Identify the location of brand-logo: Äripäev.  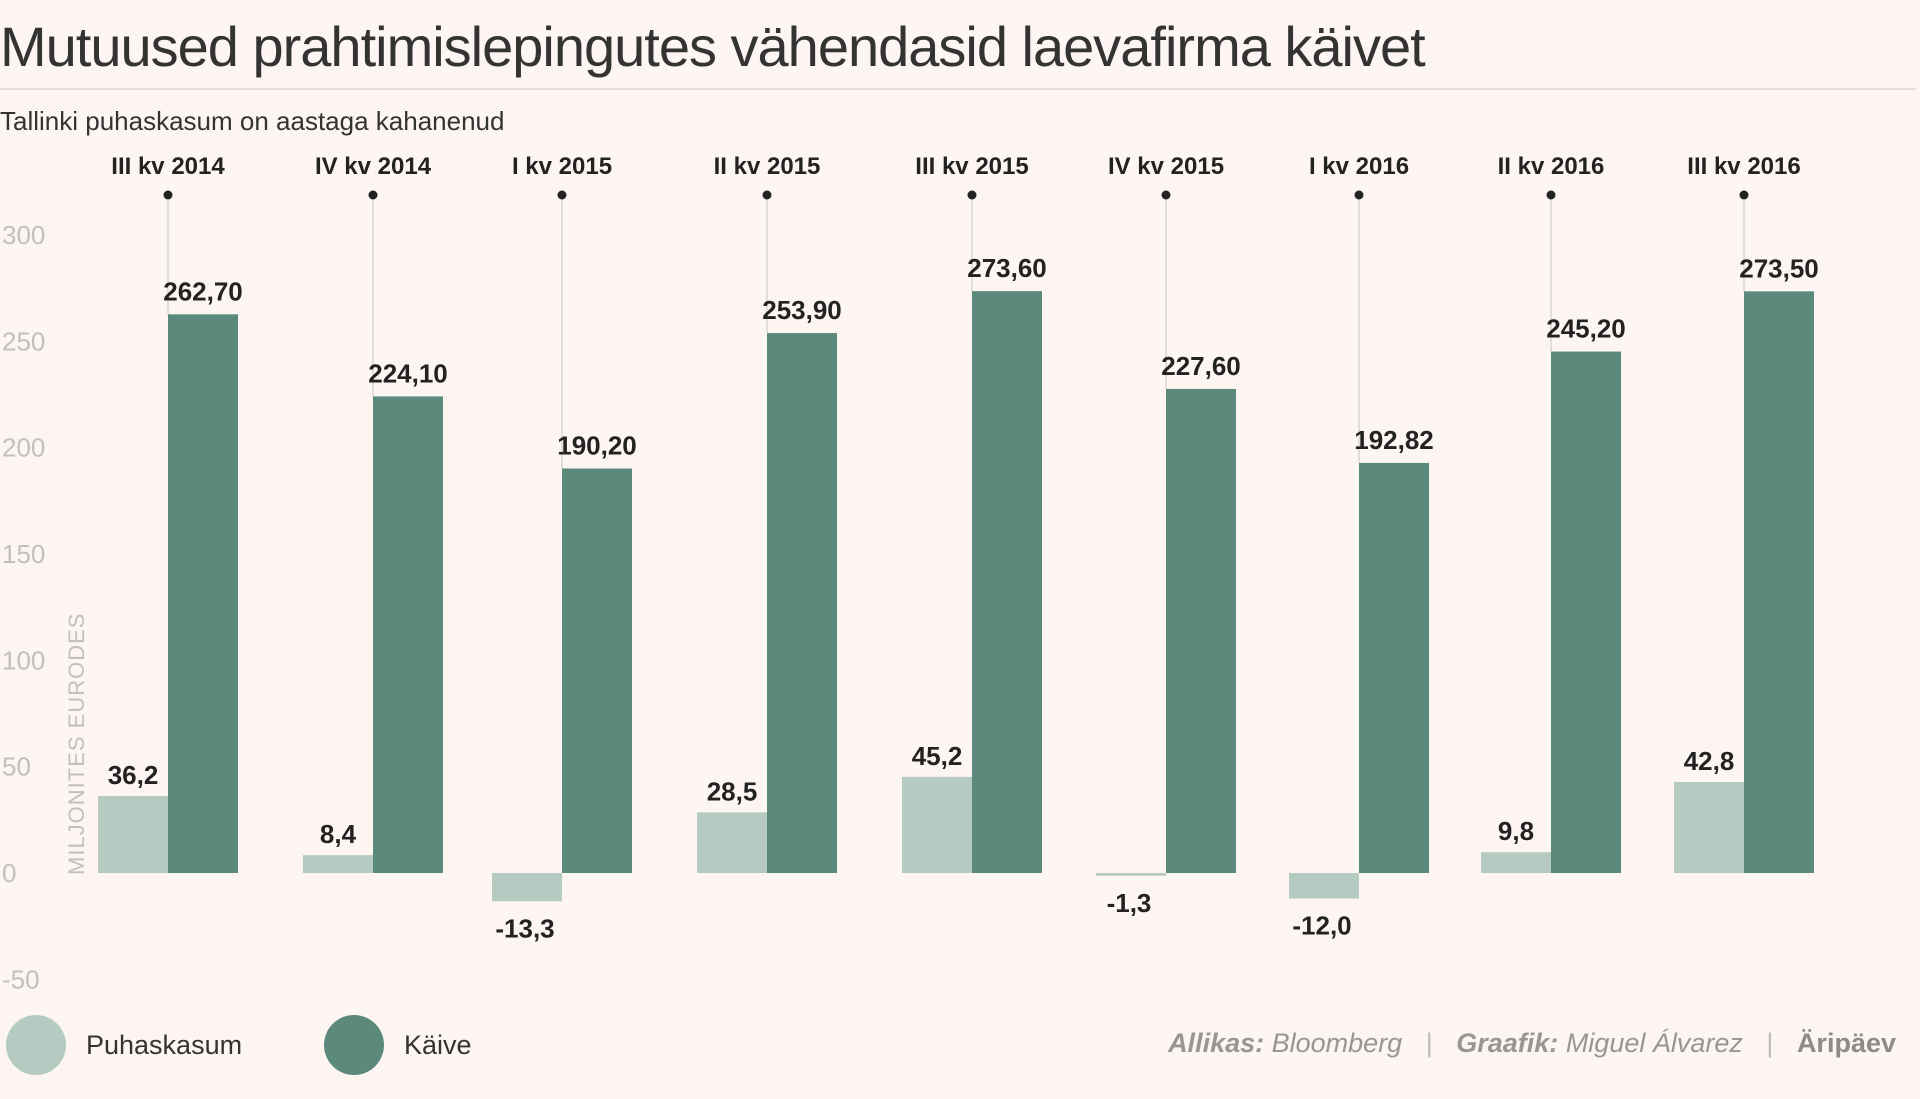
(1846, 1043).